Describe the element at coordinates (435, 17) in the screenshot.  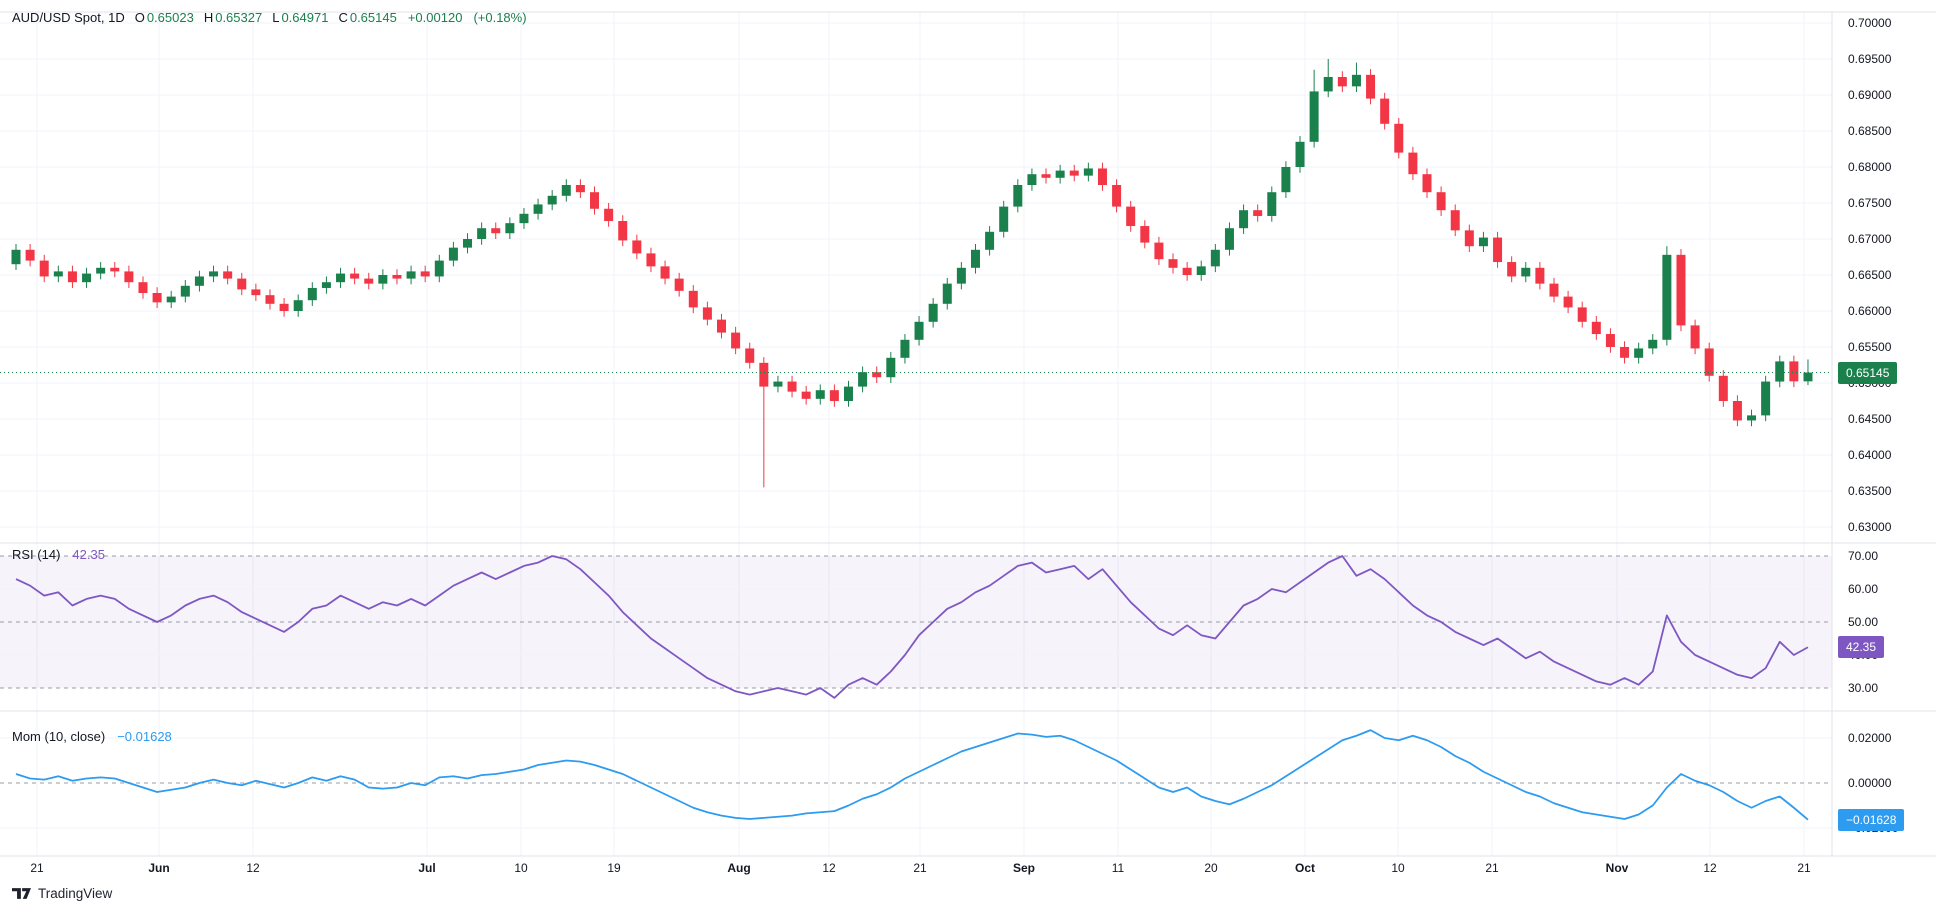
I see `change-value: +0.00120` at that location.